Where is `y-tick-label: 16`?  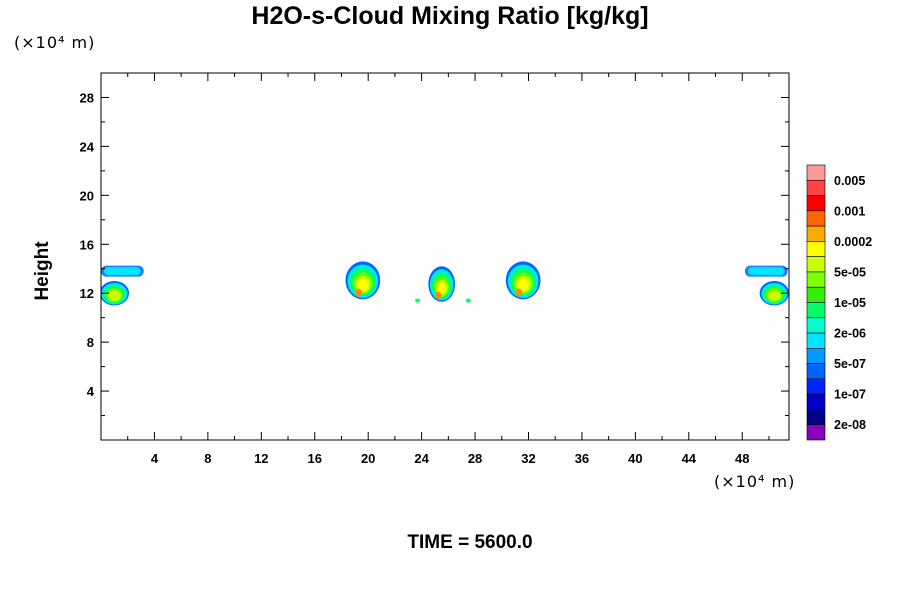
y-tick-label: 16 is located at coordinates (87, 244).